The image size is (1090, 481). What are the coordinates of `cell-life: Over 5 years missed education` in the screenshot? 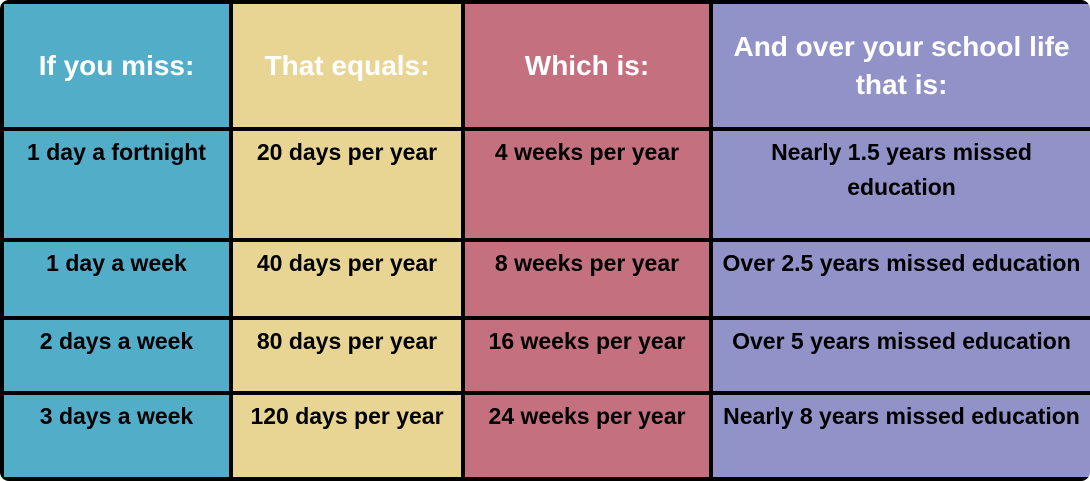 It's located at (899, 355).